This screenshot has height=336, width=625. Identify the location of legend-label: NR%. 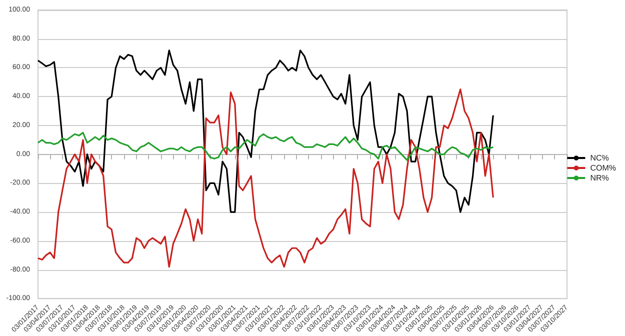
(599, 178).